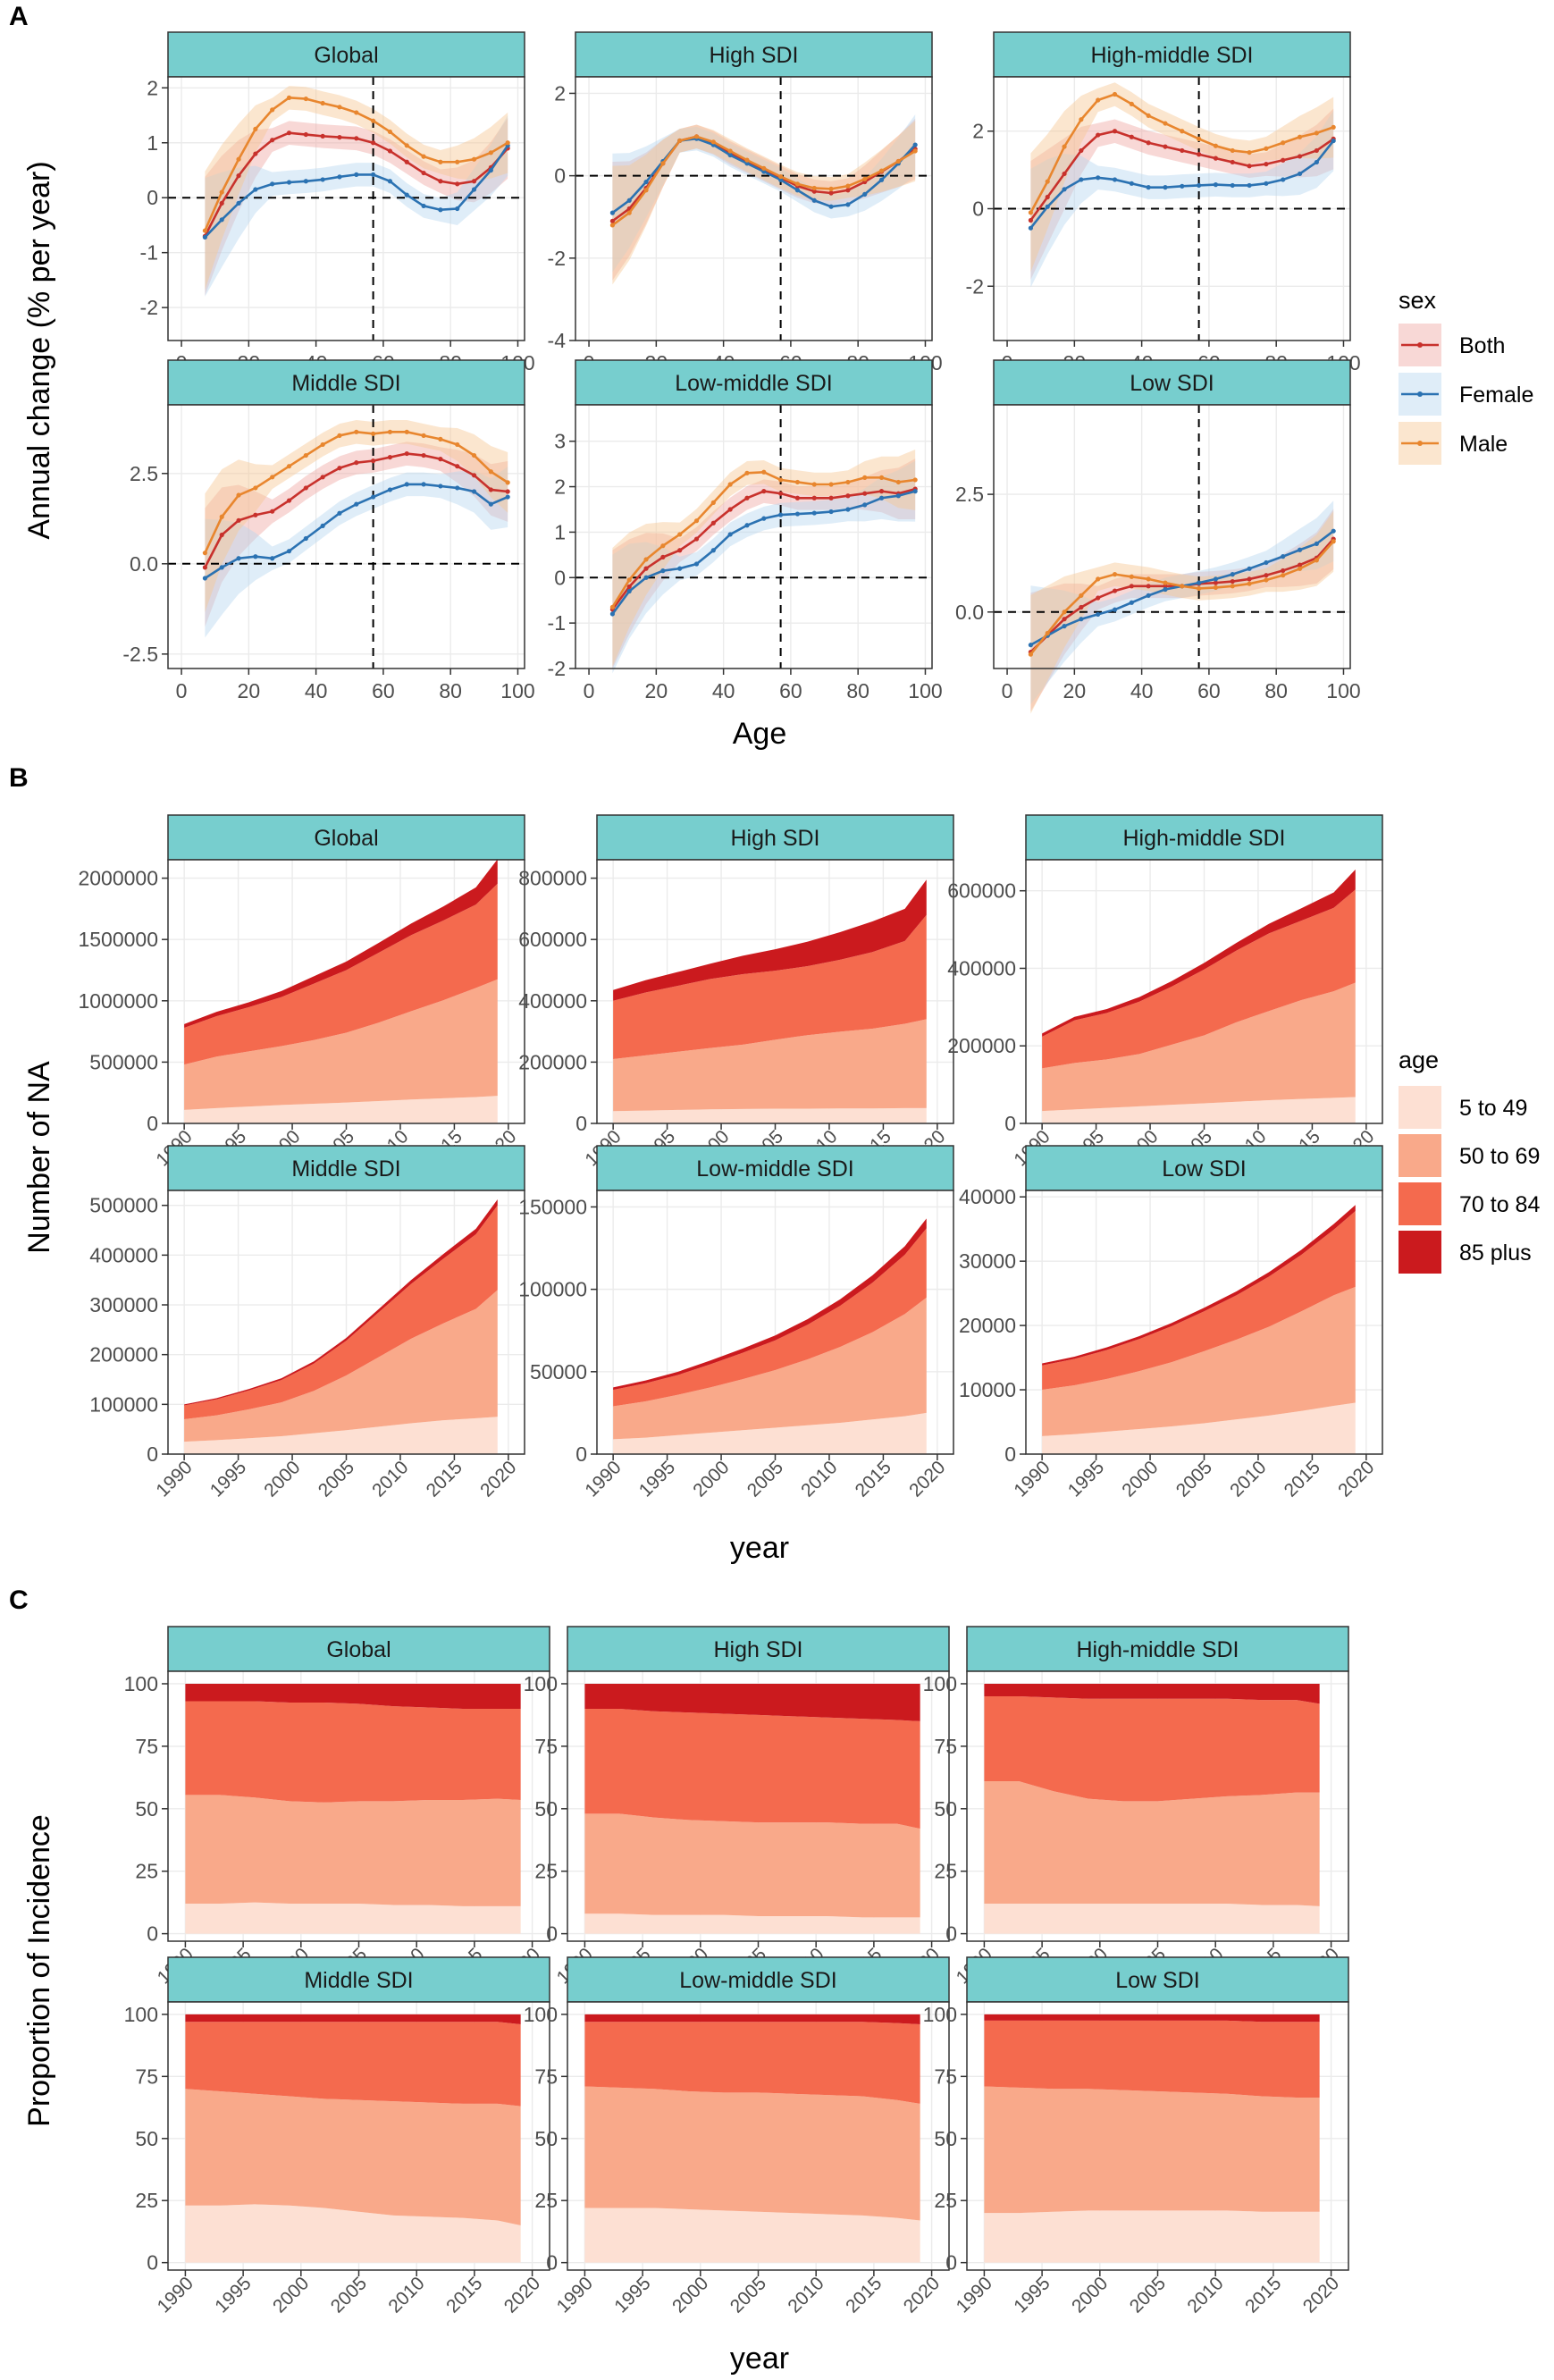  I want to click on x-tick-label: 0, so click(182, 690).